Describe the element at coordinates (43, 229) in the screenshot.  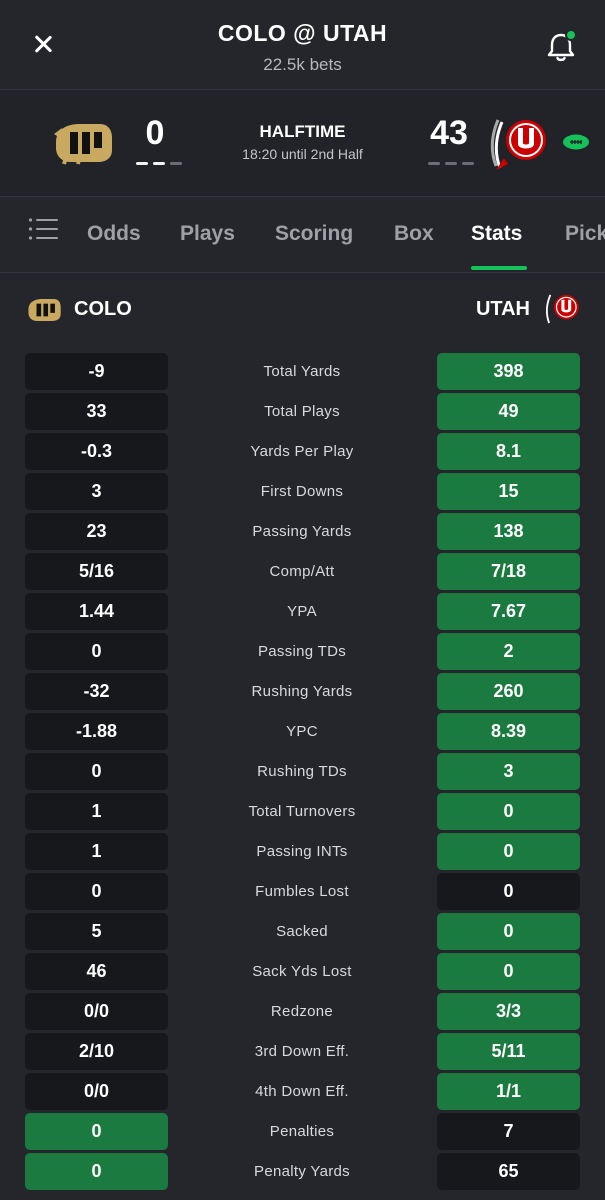
I see `list-icon` at that location.